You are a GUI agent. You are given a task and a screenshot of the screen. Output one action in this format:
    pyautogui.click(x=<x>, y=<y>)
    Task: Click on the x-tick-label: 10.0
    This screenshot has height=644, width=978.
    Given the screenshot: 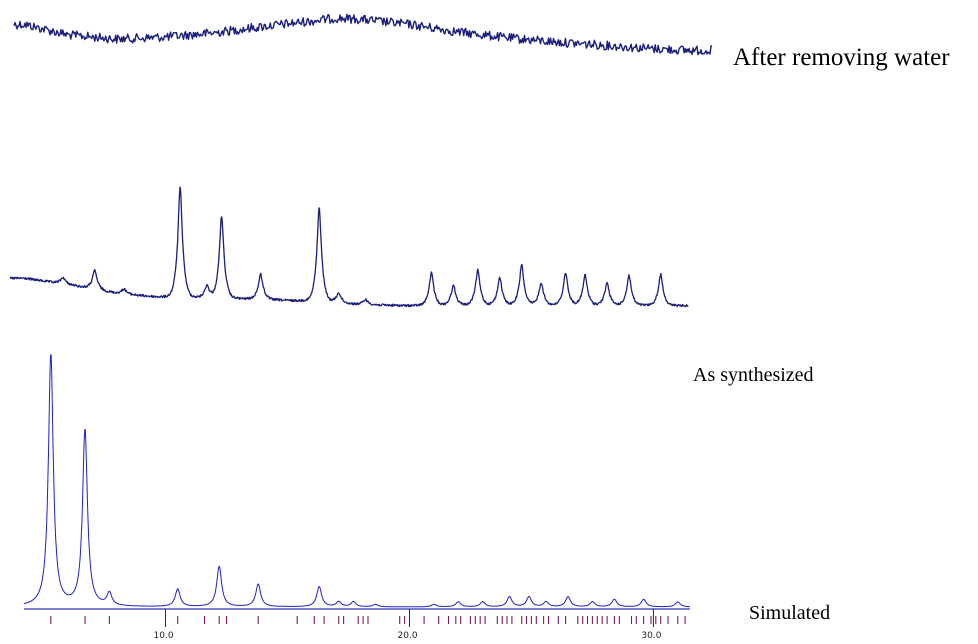 What is the action you would take?
    pyautogui.click(x=164, y=636)
    